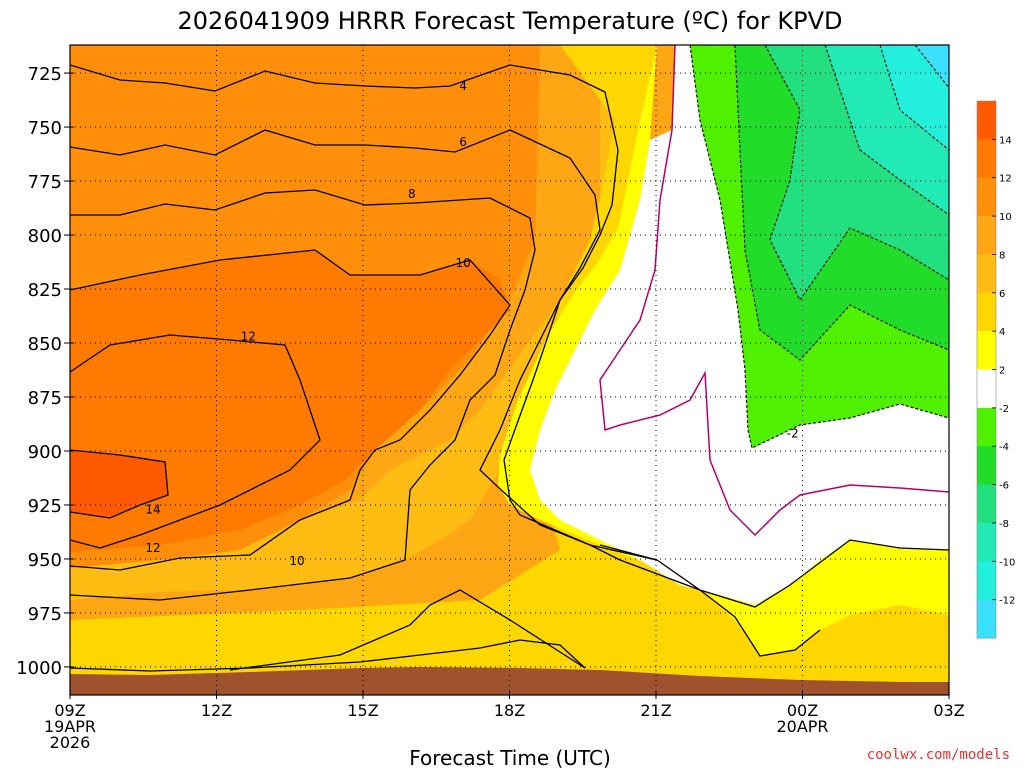 The width and height of the screenshot is (1024, 768). I want to click on isotherm-minus6, so click(856, 173).